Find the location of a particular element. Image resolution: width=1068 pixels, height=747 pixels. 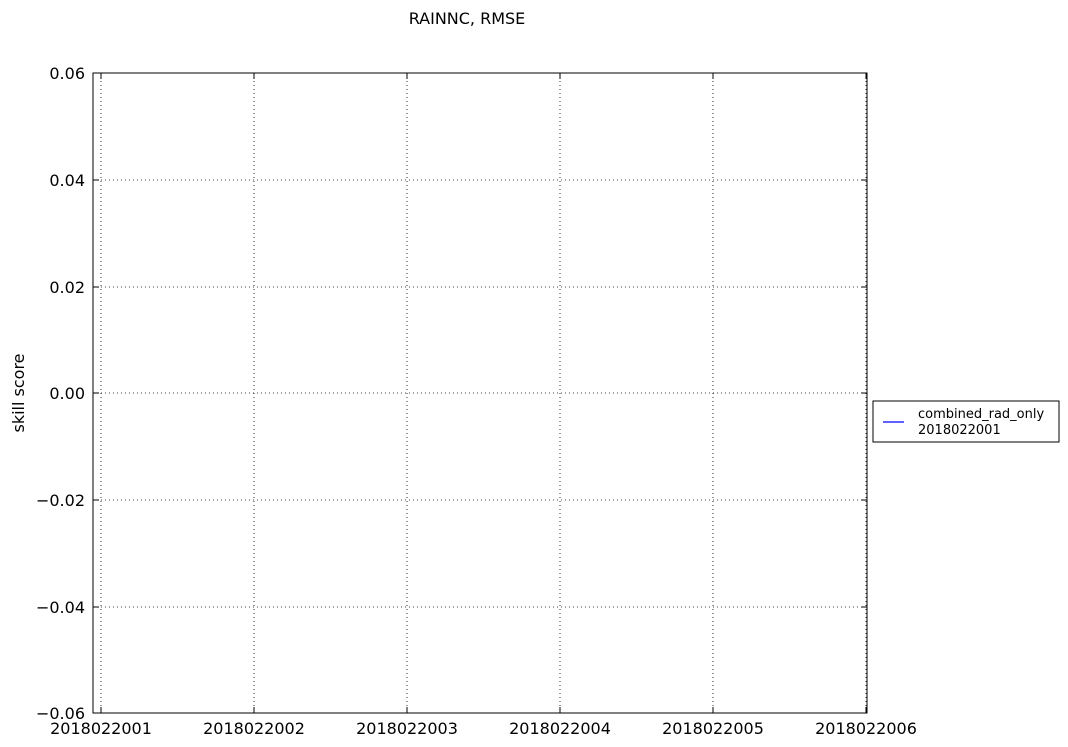

chart-title: RAINNC, RMSE is located at coordinates (467, 18).